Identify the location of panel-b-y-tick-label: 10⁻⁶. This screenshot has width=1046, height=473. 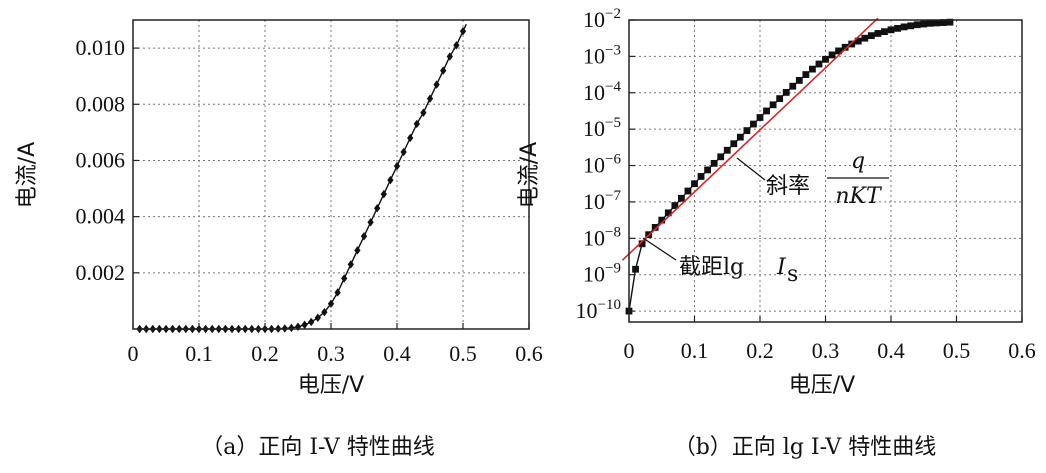
(602, 165).